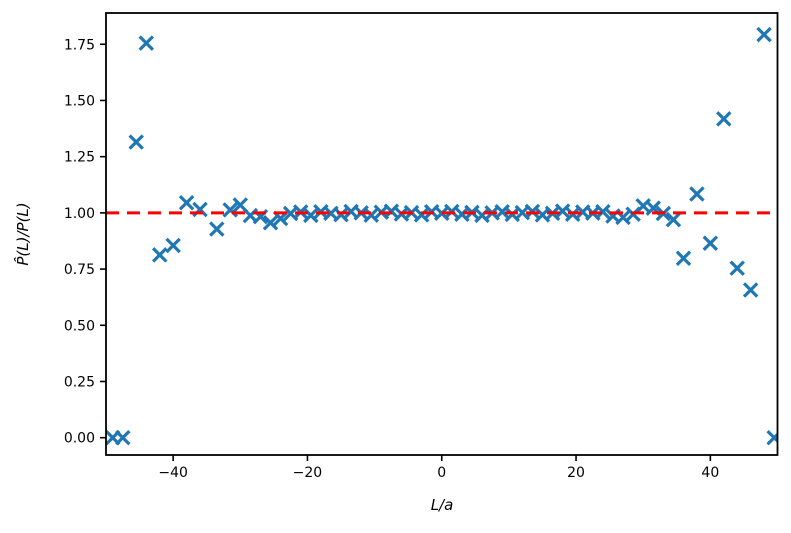  Describe the element at coordinates (79, 270) in the screenshot. I see `y-tick-label: 0.75` at that location.